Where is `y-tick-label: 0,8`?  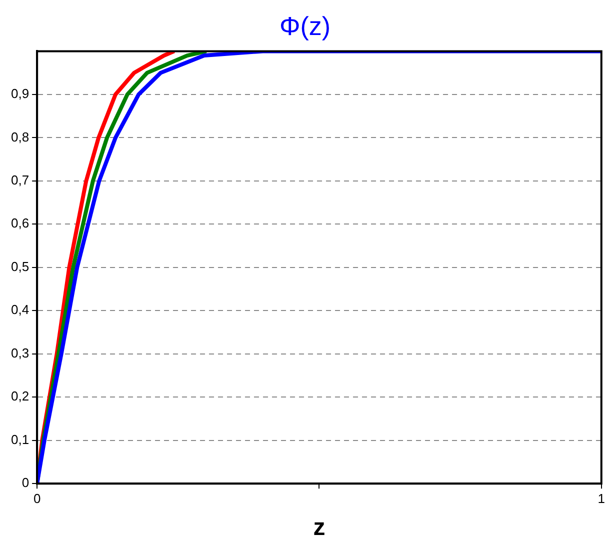
y-tick-label: 0,8 is located at coordinates (20, 136).